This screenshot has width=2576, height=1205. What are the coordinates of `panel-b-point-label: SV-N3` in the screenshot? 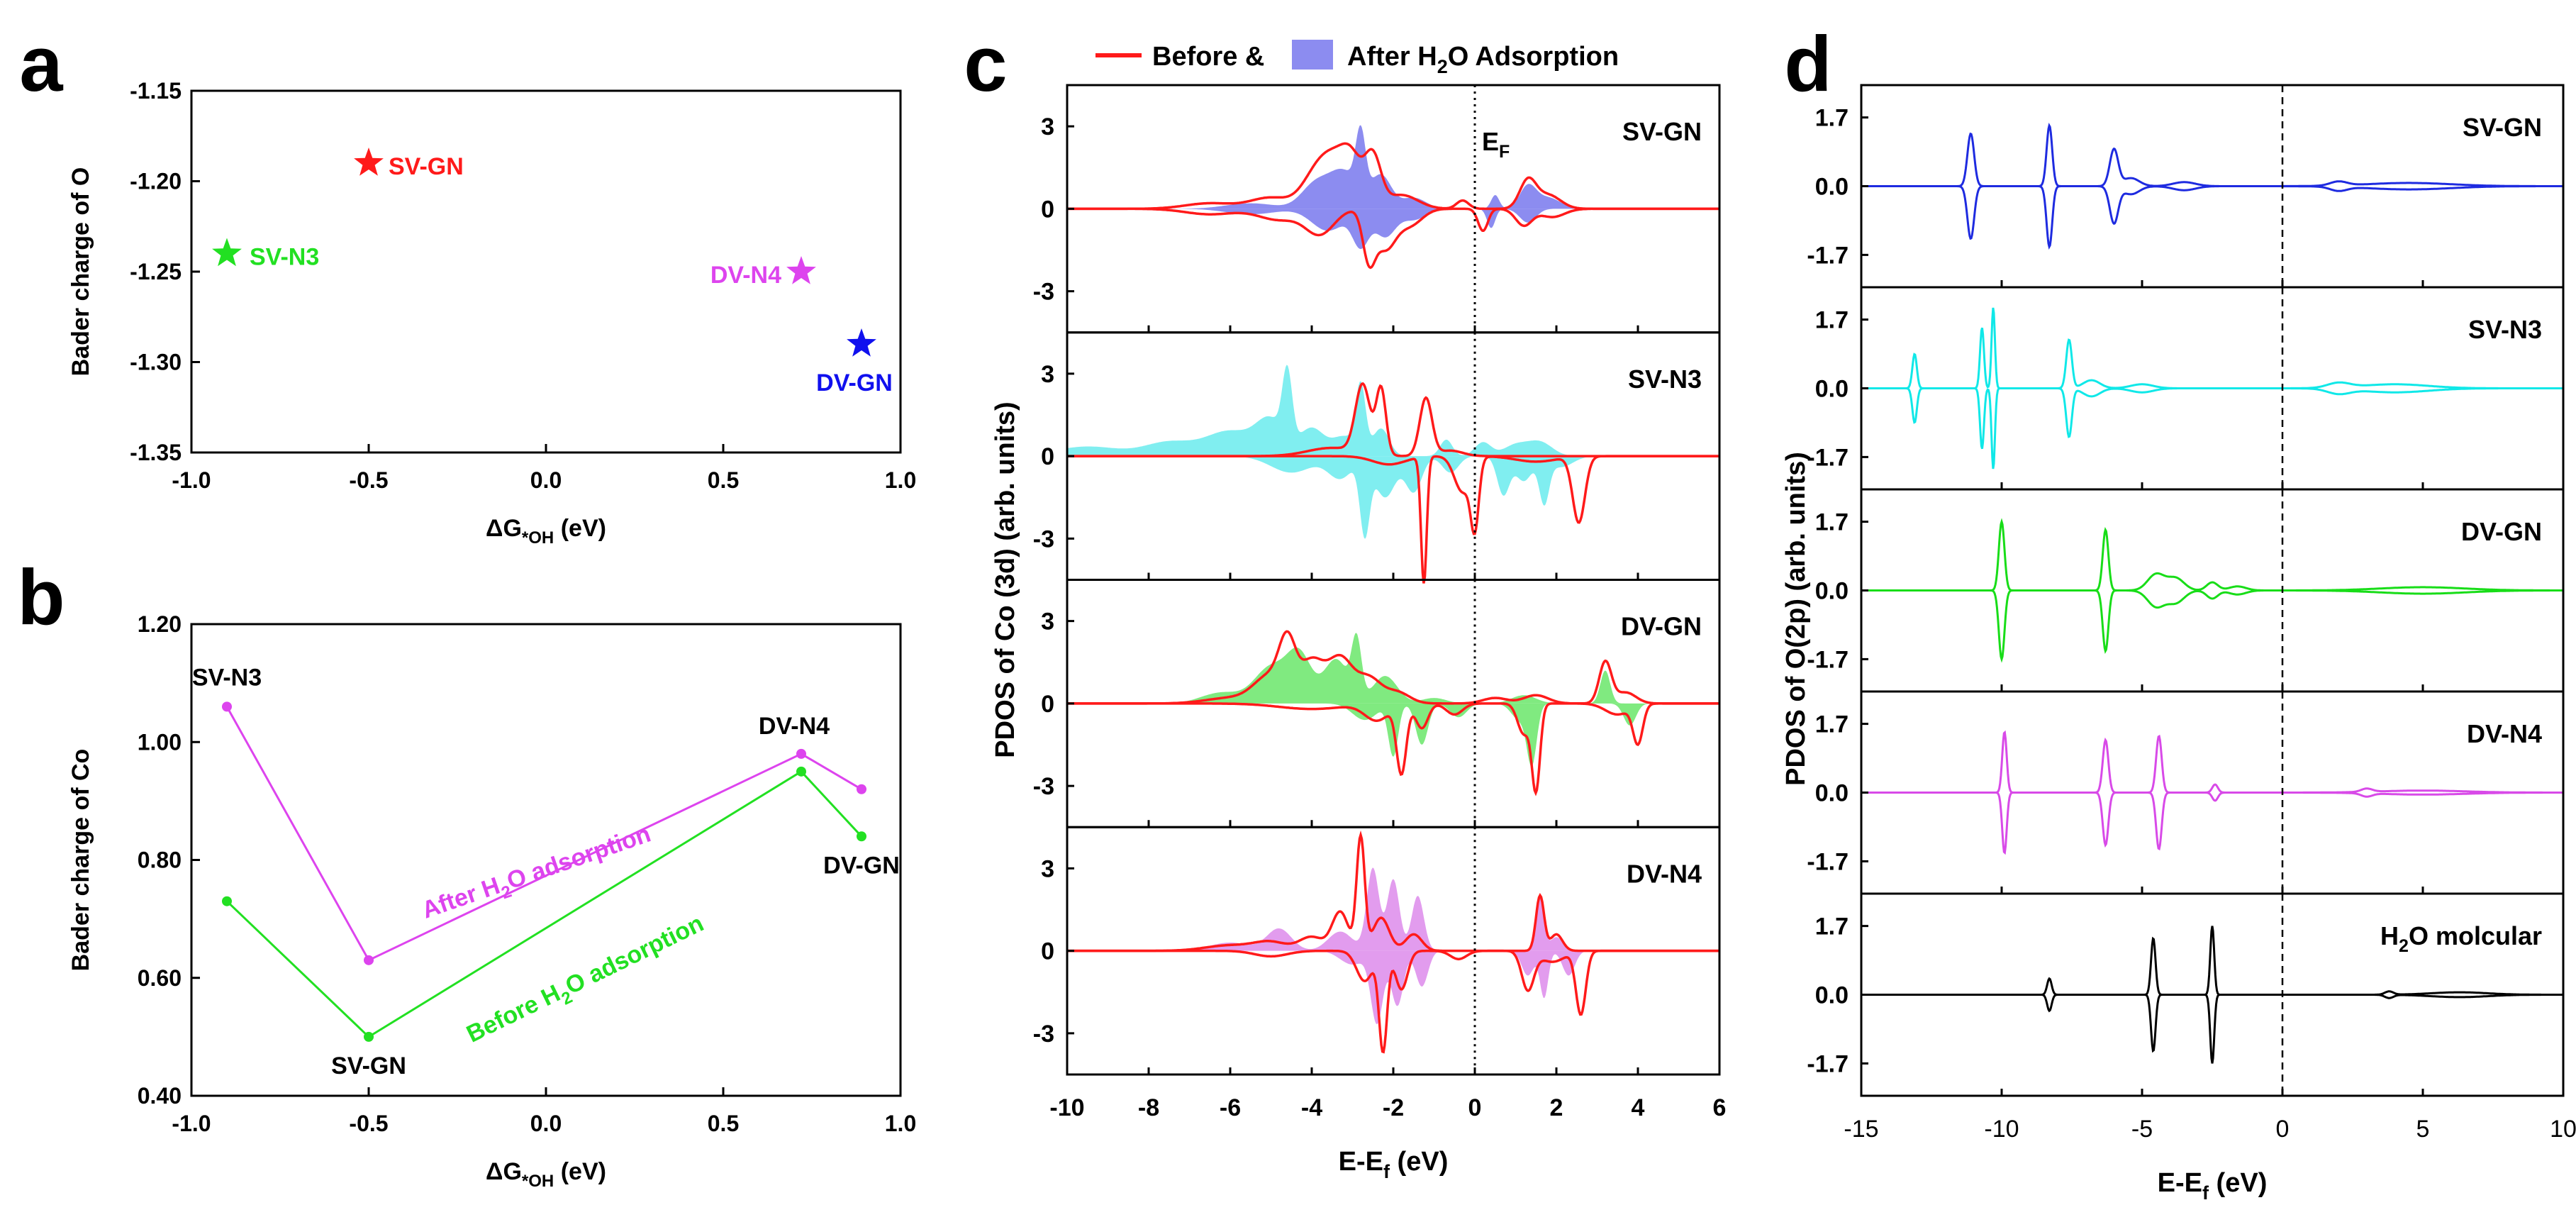 It's located at (227, 677).